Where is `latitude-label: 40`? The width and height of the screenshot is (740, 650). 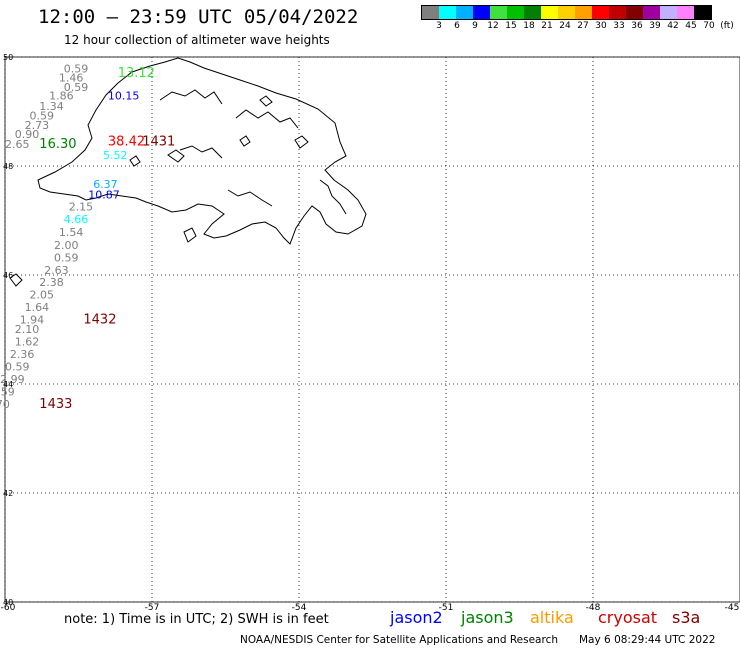 latitude-label: 40 is located at coordinates (8, 602).